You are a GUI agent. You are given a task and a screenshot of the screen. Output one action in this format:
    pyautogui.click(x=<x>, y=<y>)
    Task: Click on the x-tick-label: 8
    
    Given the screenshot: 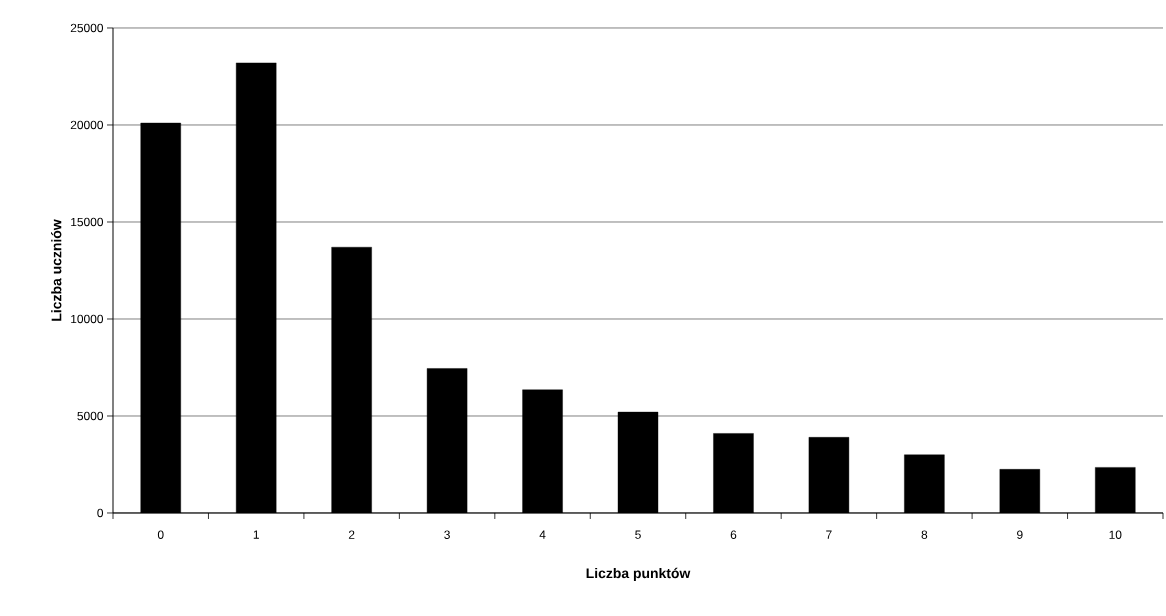 What is the action you would take?
    pyautogui.click(x=924, y=534)
    